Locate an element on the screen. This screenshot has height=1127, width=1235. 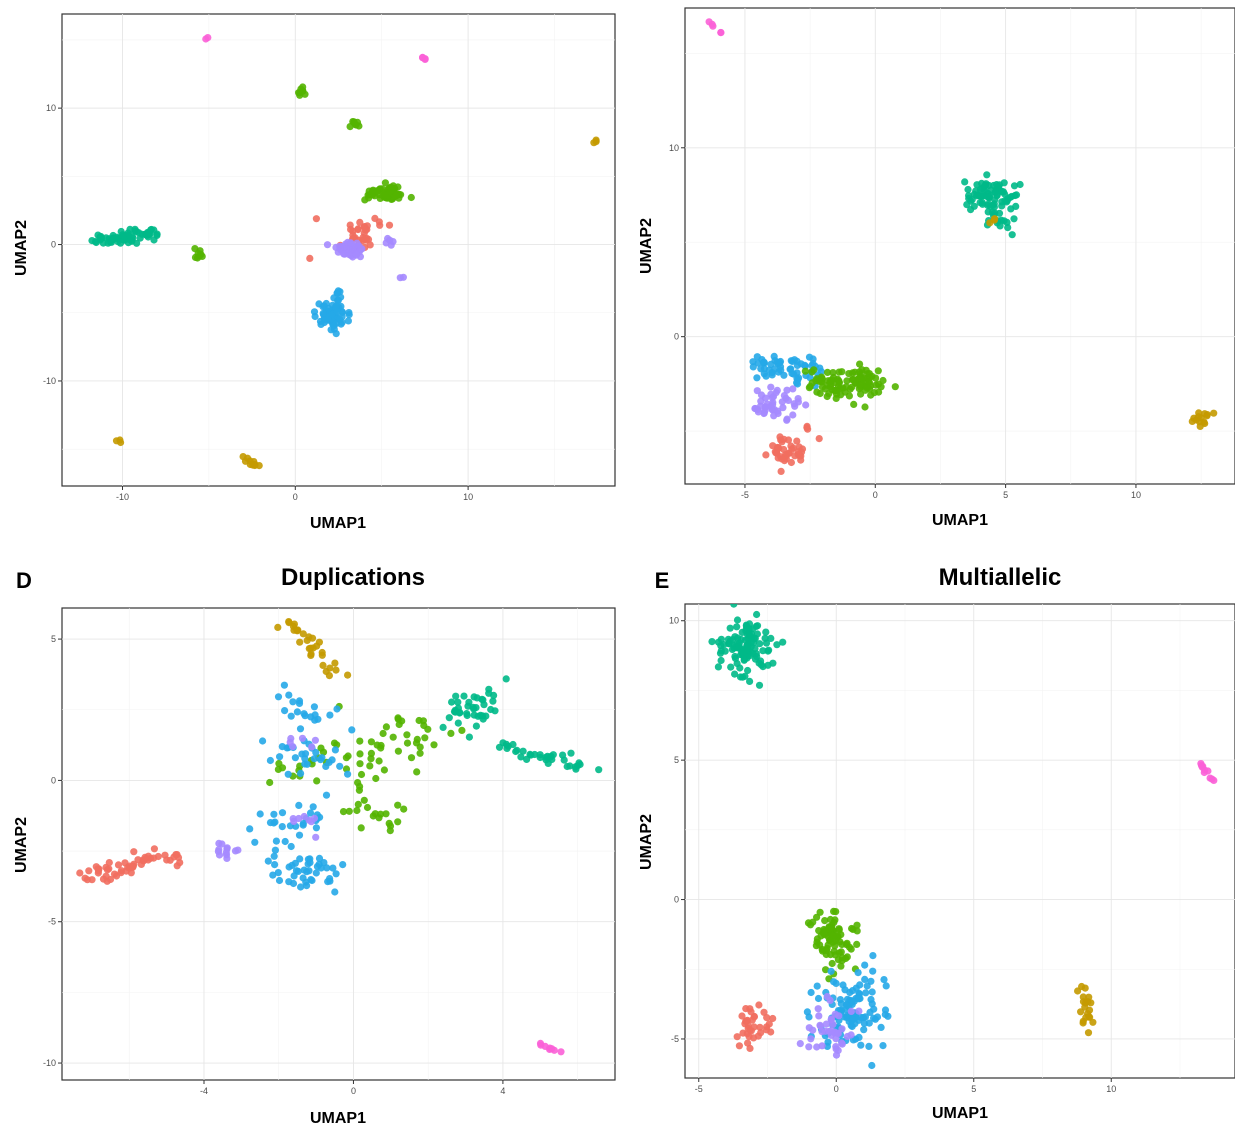
cluster-teal is located at coordinates (474, 708).